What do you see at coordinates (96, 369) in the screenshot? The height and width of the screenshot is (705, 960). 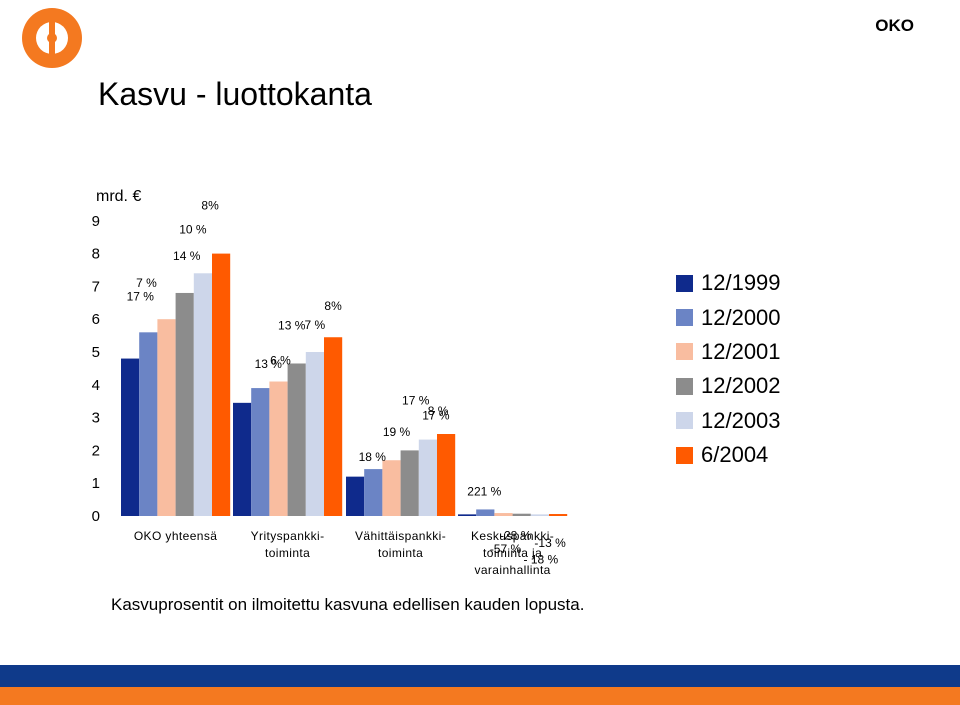 I see `y-axis-ticks: 0 1 2 3 4 5 6 7 8 9` at bounding box center [96, 369].